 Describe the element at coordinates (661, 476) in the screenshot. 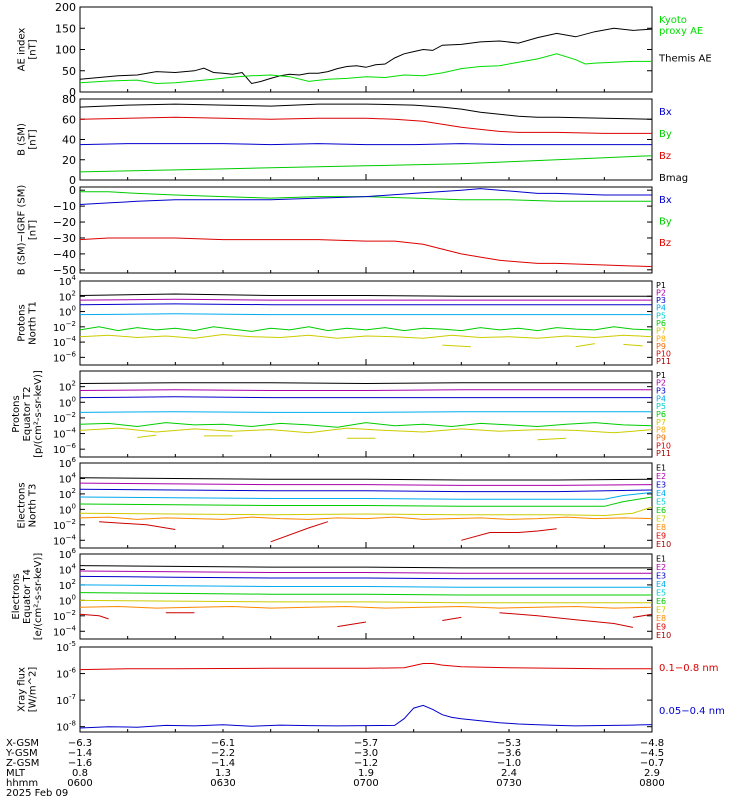

I see `legend-en-E2: E2` at that location.